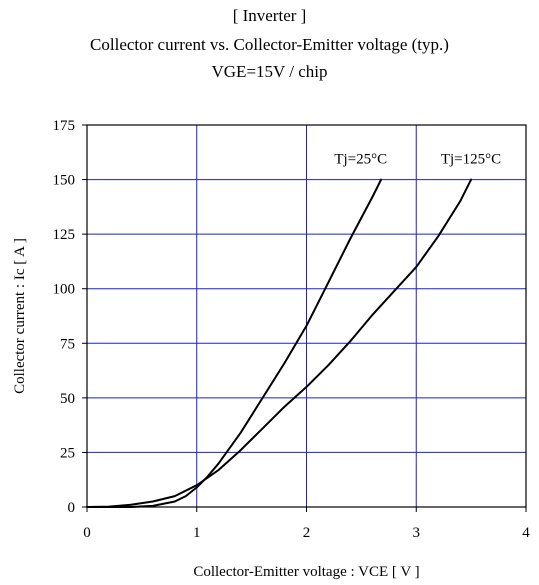 Image resolution: width=539 pixels, height=585 pixels. Describe the element at coordinates (67, 399) in the screenshot. I see `y-tick-label: 50` at that location.